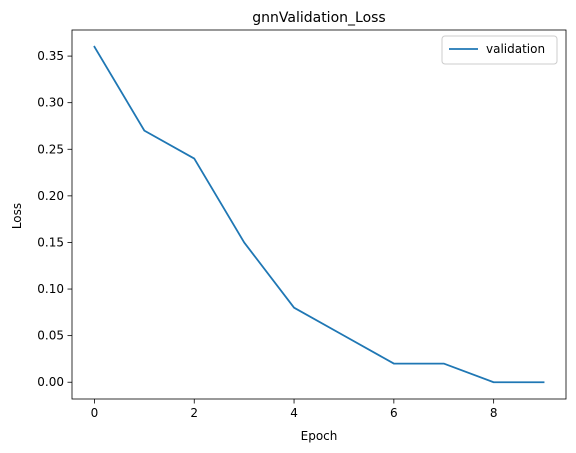 This screenshot has height=453, width=576. What do you see at coordinates (50, 103) in the screenshot?
I see `y-tick-label: 0.30` at bounding box center [50, 103].